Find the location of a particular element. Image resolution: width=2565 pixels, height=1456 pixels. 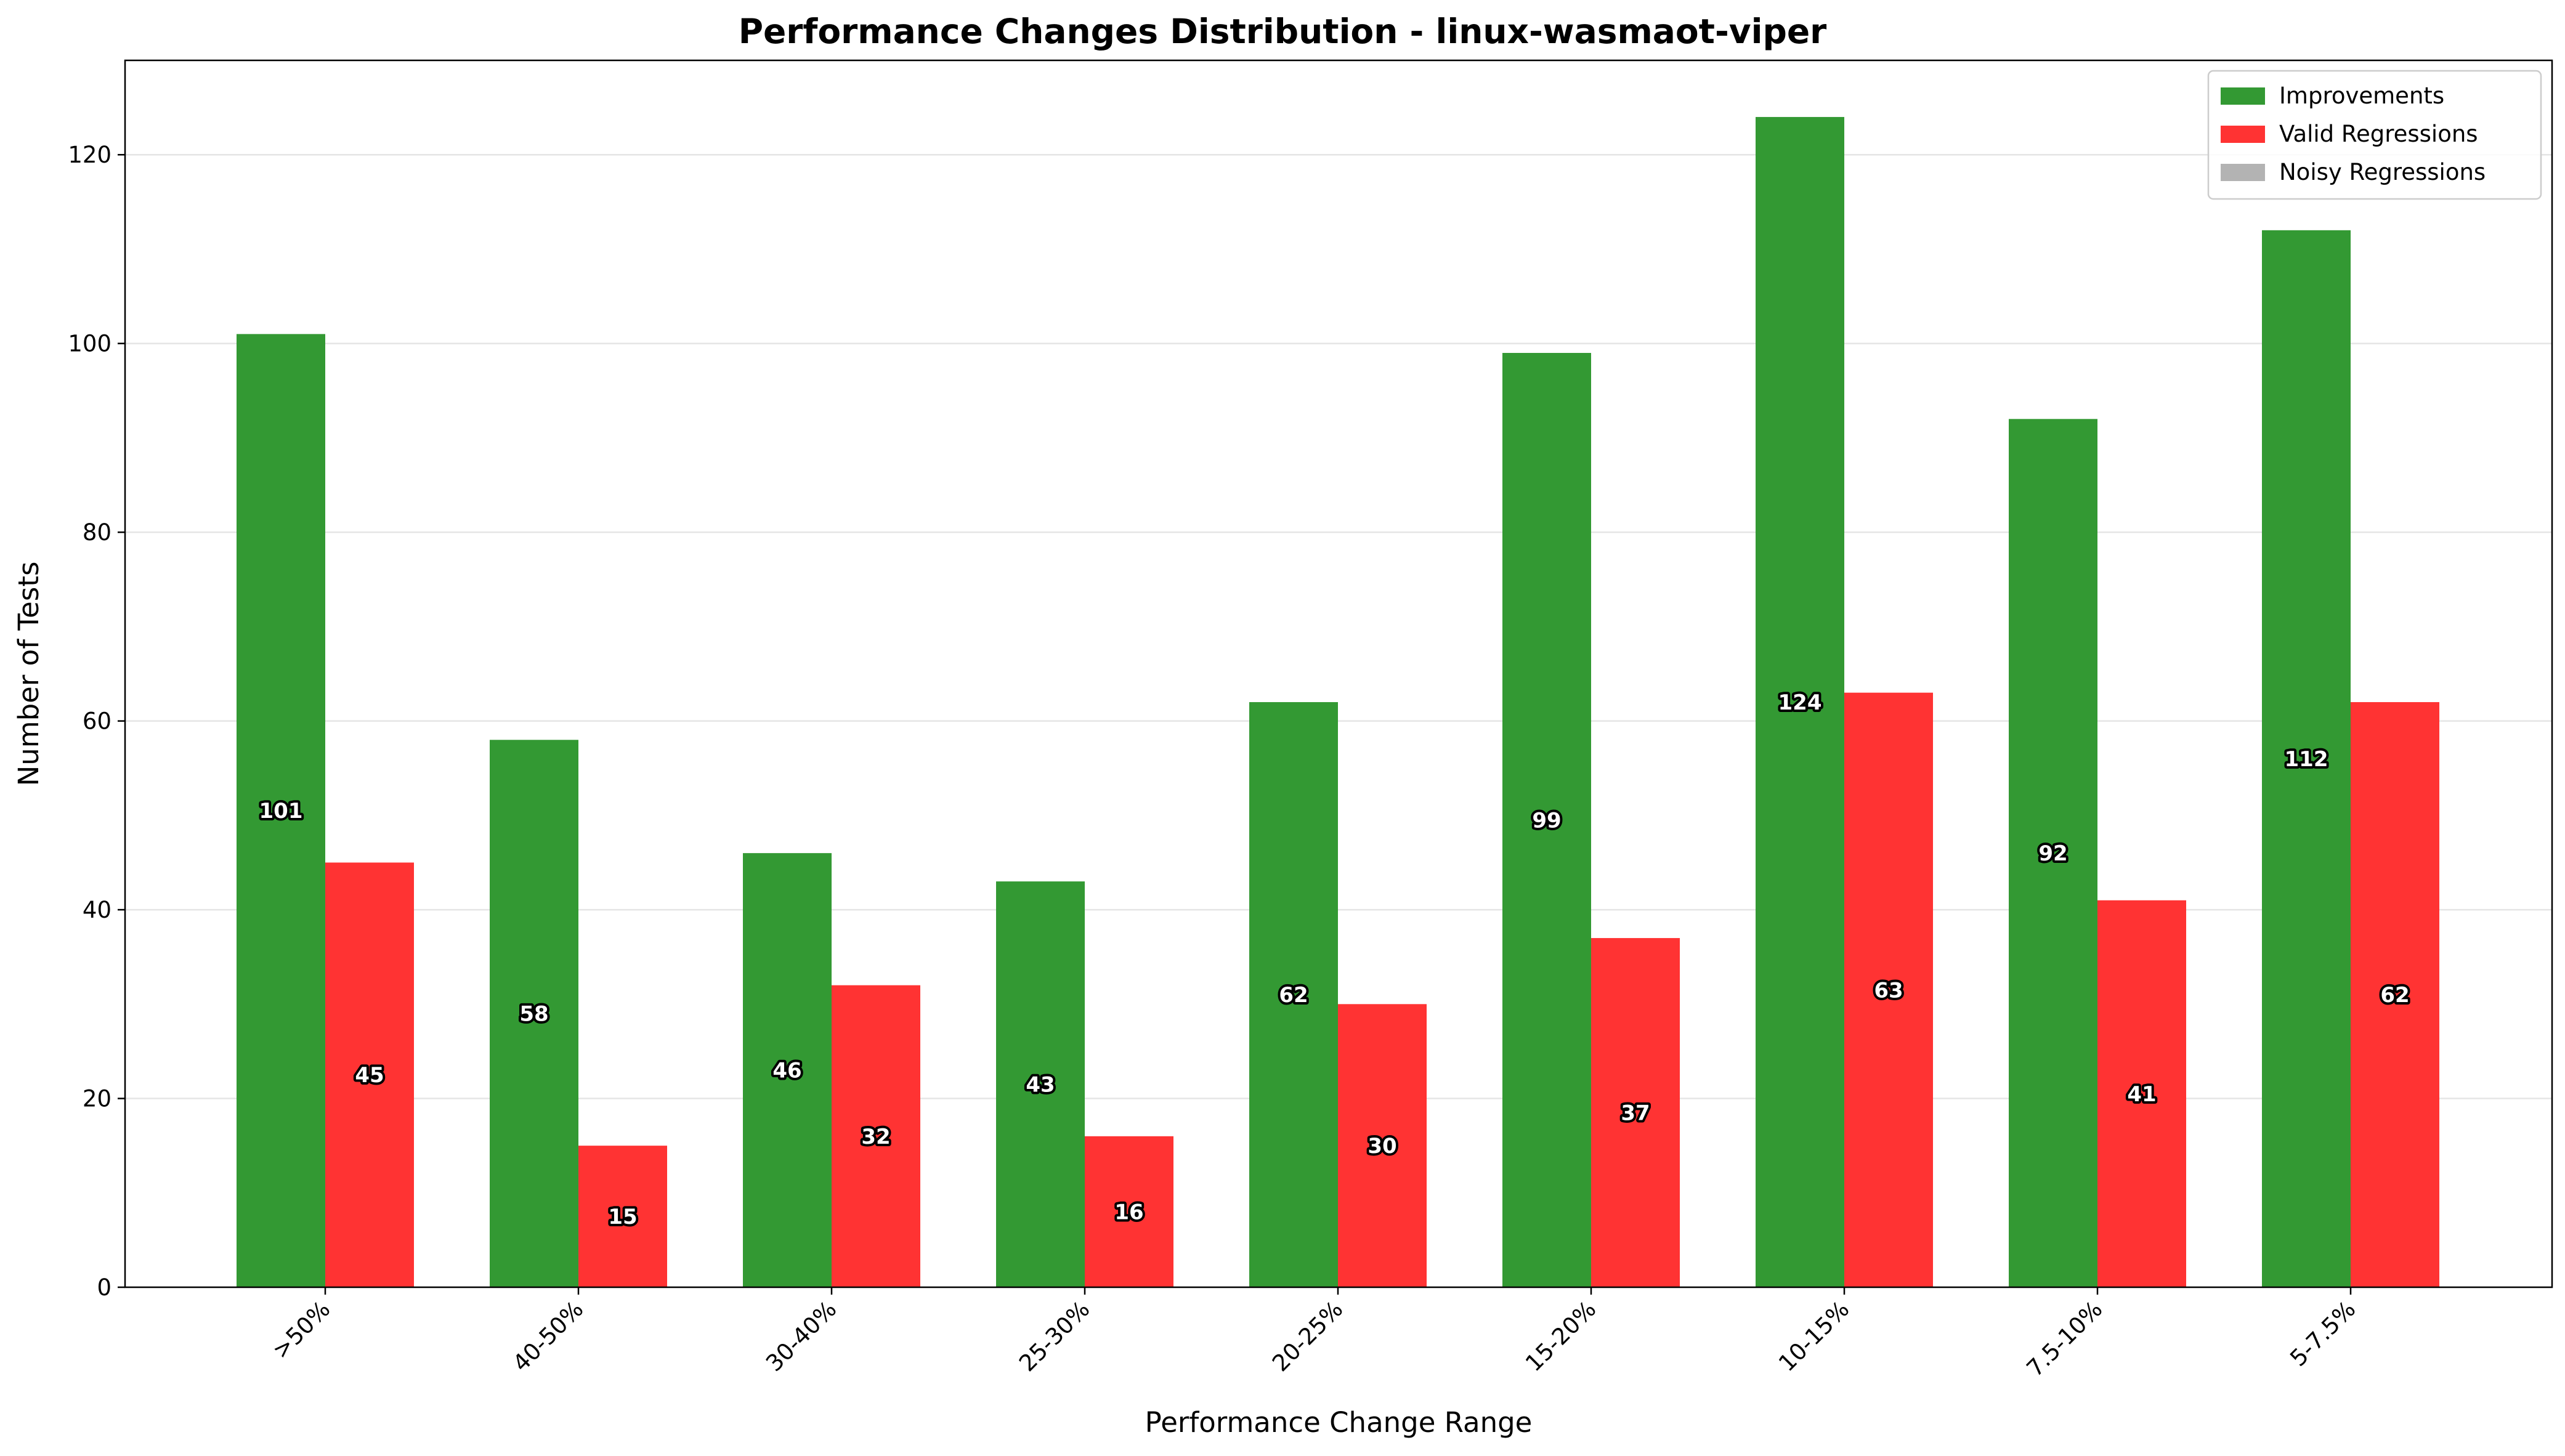

bar-value-label: 99 is located at coordinates (1547, 821).